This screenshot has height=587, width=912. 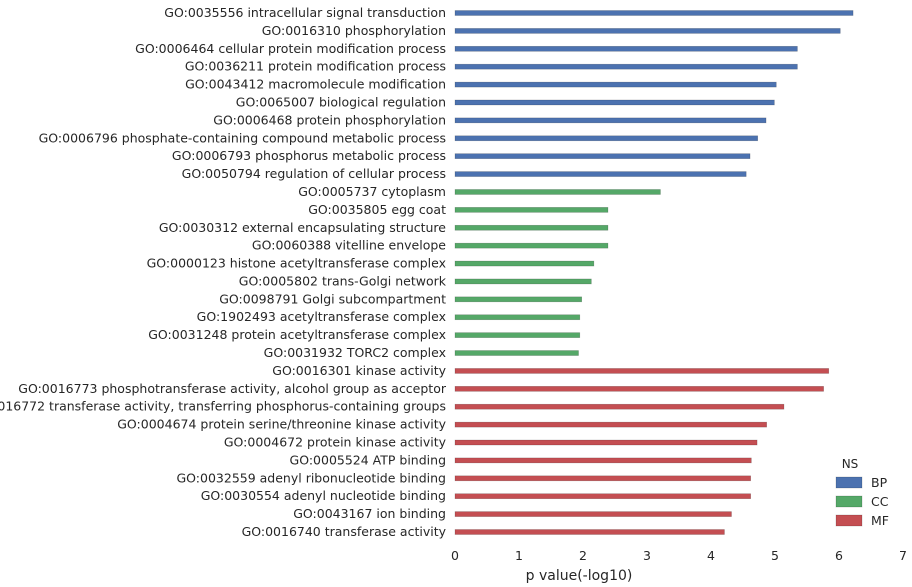 What do you see at coordinates (311, 477) in the screenshot?
I see `category-label: GO:0032559 adenyl ribonucleotide binding` at bounding box center [311, 477].